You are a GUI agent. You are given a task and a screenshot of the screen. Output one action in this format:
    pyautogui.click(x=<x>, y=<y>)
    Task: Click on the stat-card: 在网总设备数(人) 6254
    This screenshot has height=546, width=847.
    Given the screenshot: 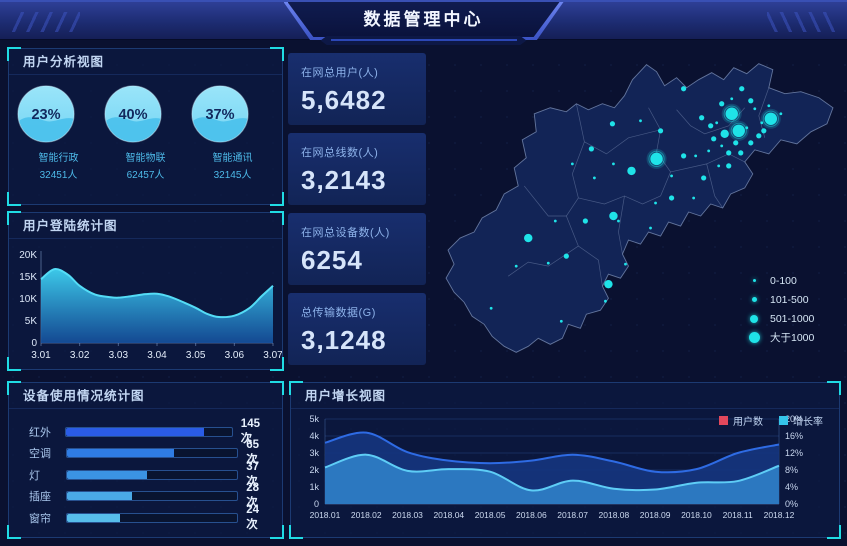 What is the action you would take?
    pyautogui.click(x=357, y=249)
    